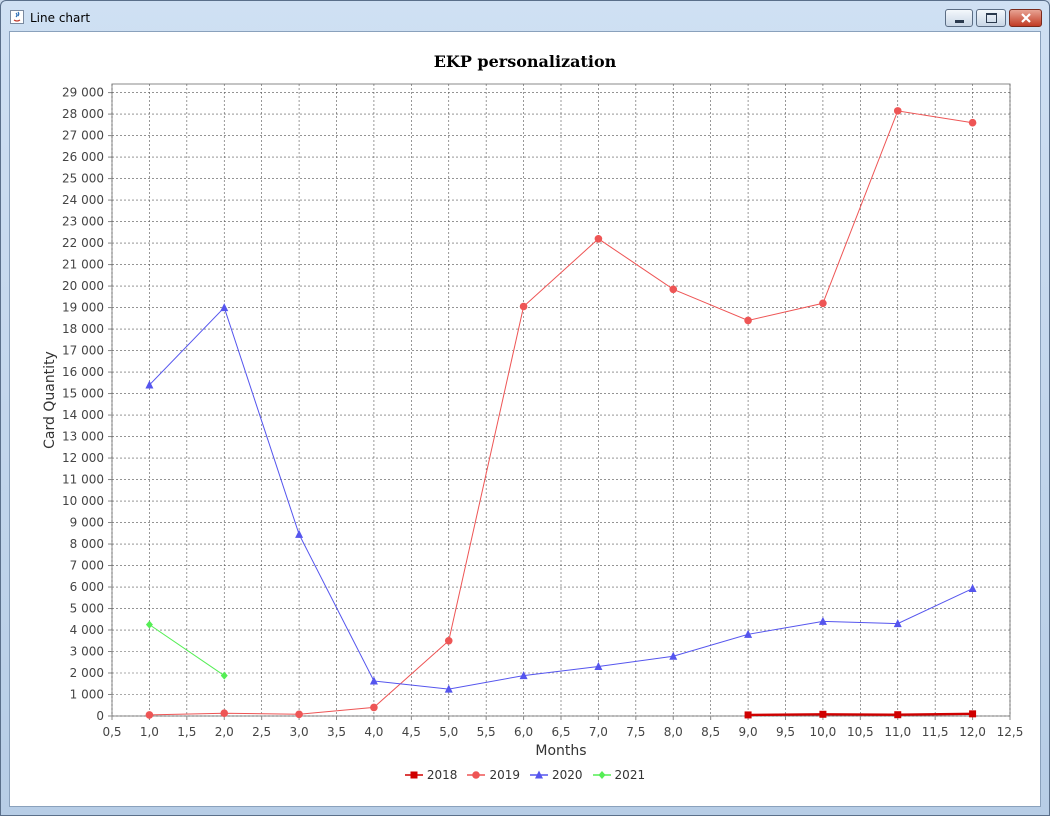  I want to click on x-tick-label: 5,0, so click(448, 732).